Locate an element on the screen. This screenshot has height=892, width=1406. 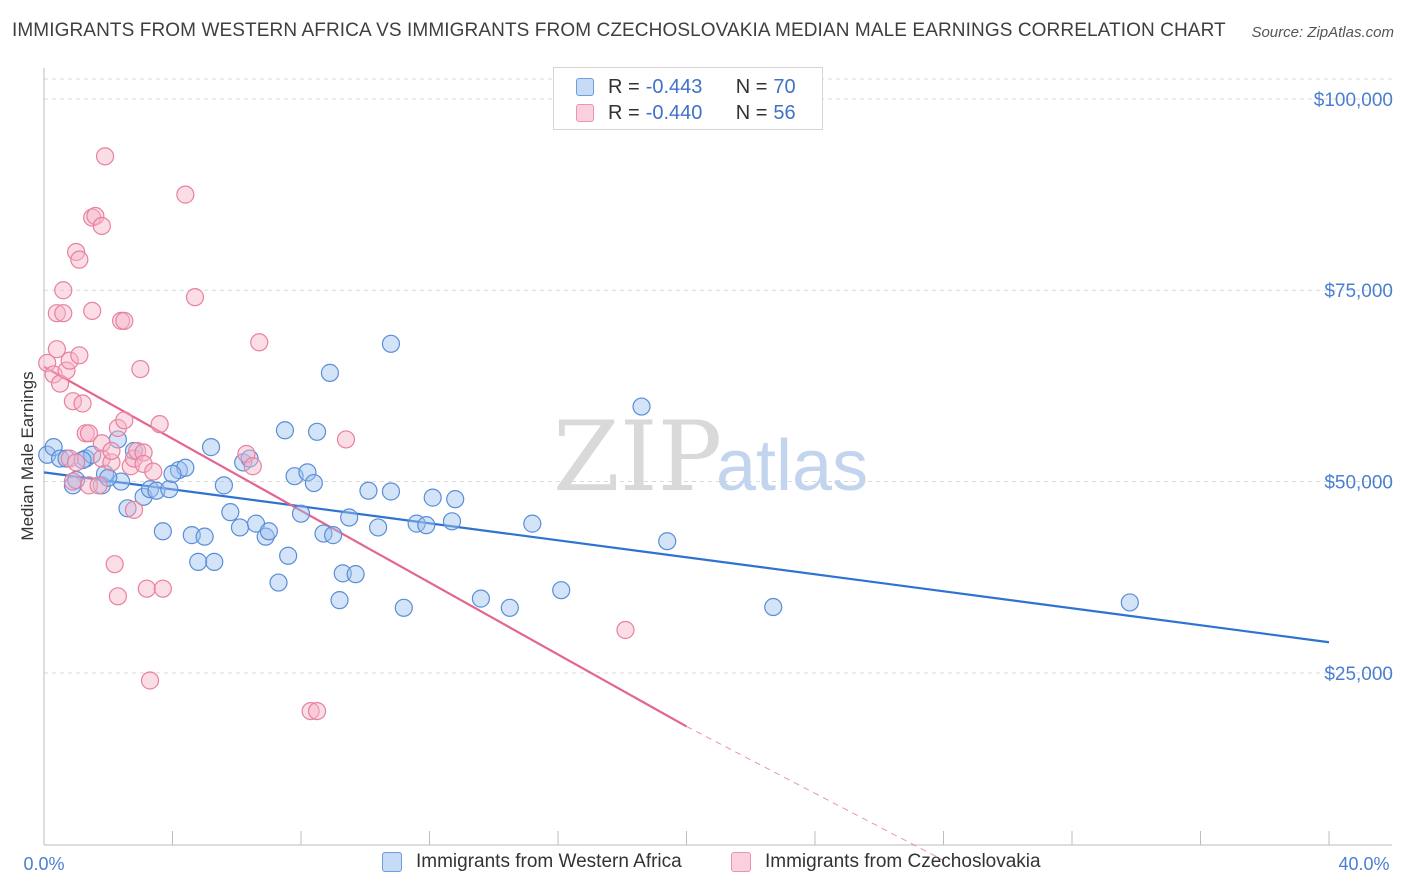
x-tick-label-min: 0.0% is located at coordinates (43, 864).